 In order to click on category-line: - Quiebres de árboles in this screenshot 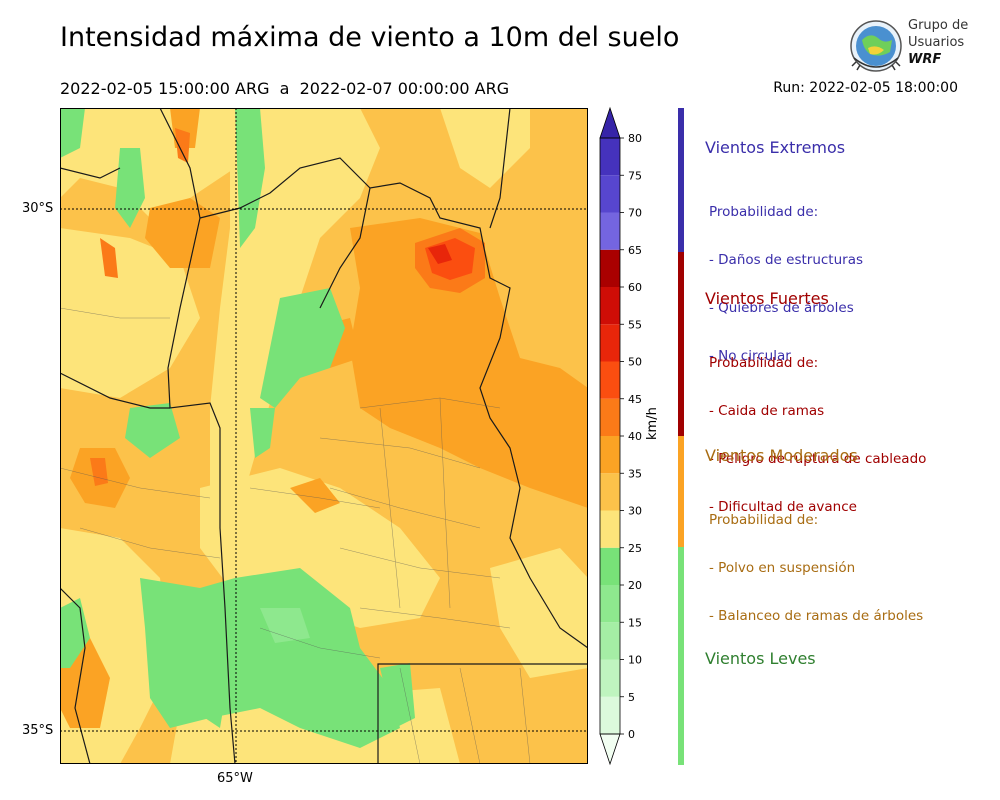, I will do `click(781, 308)`.